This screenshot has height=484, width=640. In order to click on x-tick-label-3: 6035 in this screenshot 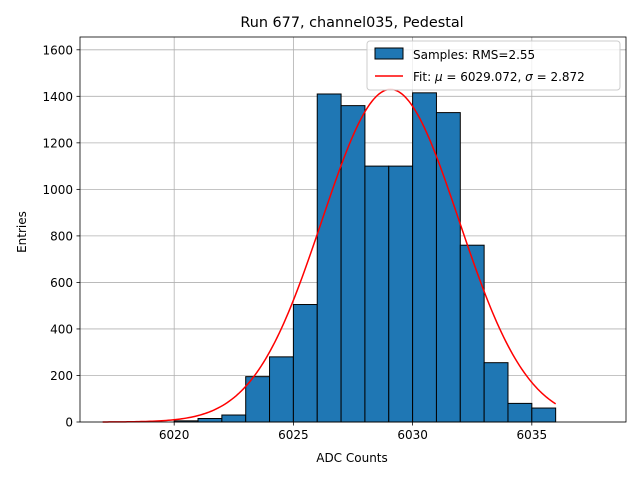, I will do `click(532, 435)`.